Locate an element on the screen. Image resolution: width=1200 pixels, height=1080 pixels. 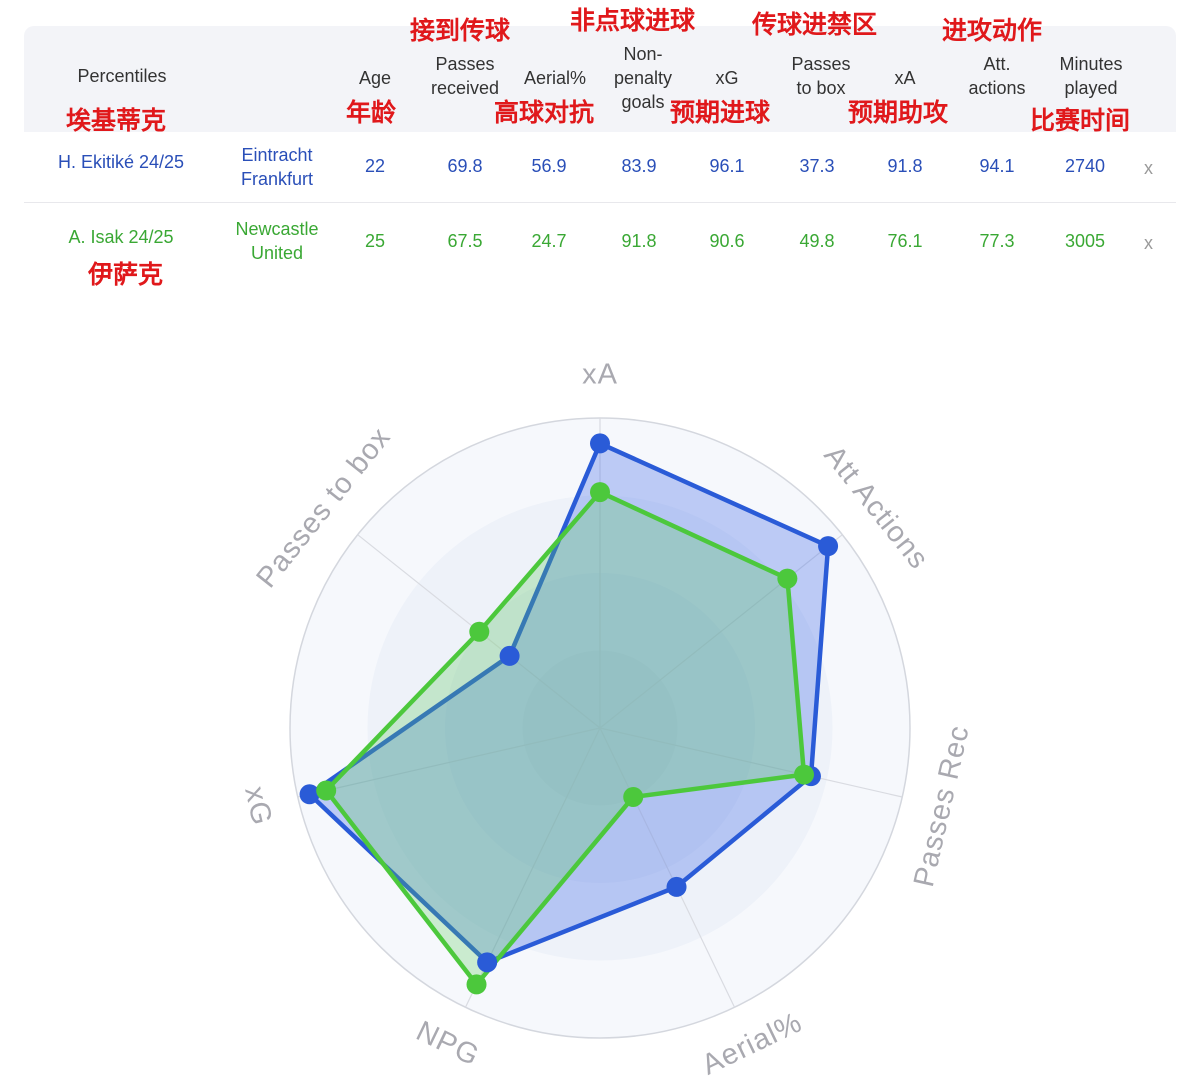
header-xa: xA is located at coordinates (905, 78).